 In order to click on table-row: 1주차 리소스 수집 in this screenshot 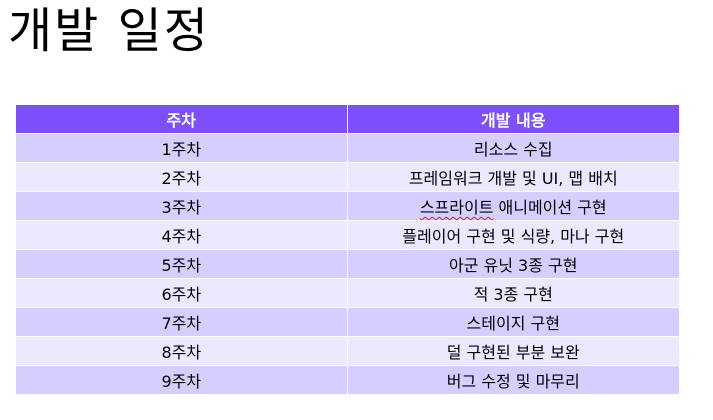, I will do `click(347, 148)`.